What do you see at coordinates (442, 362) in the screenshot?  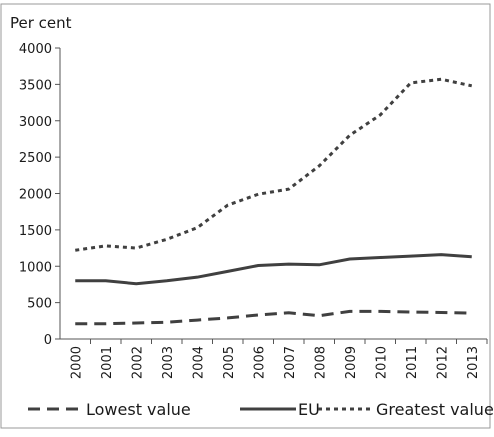 I see `x-tick-label: 2012` at bounding box center [442, 362].